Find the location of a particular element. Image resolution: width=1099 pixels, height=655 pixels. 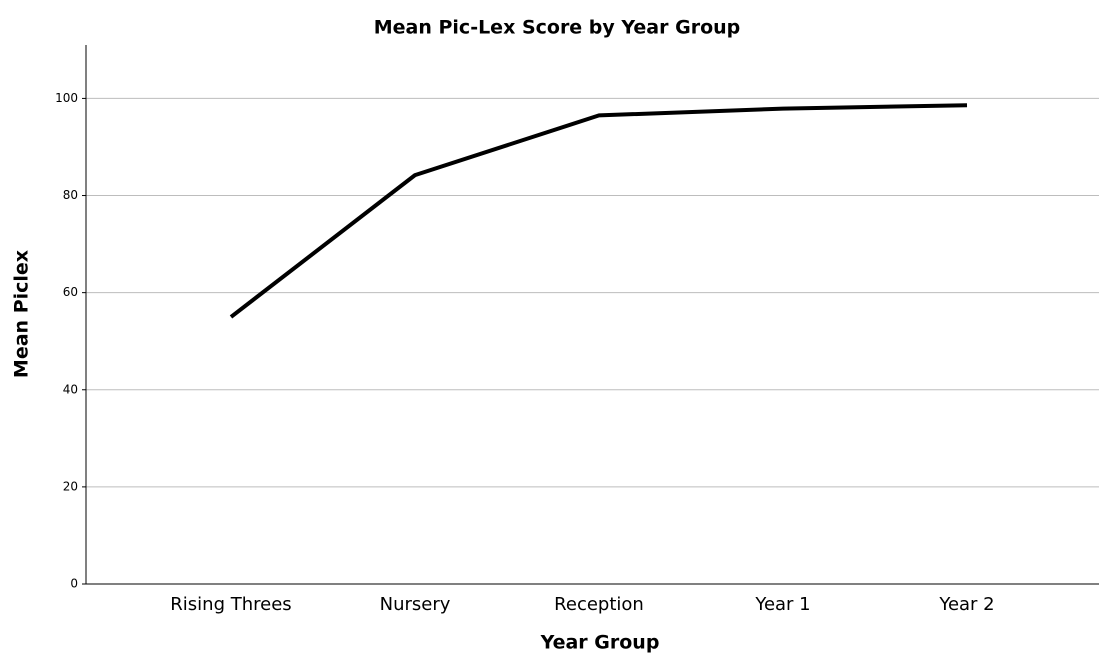

y-tick-label: 60 is located at coordinates (70, 292).